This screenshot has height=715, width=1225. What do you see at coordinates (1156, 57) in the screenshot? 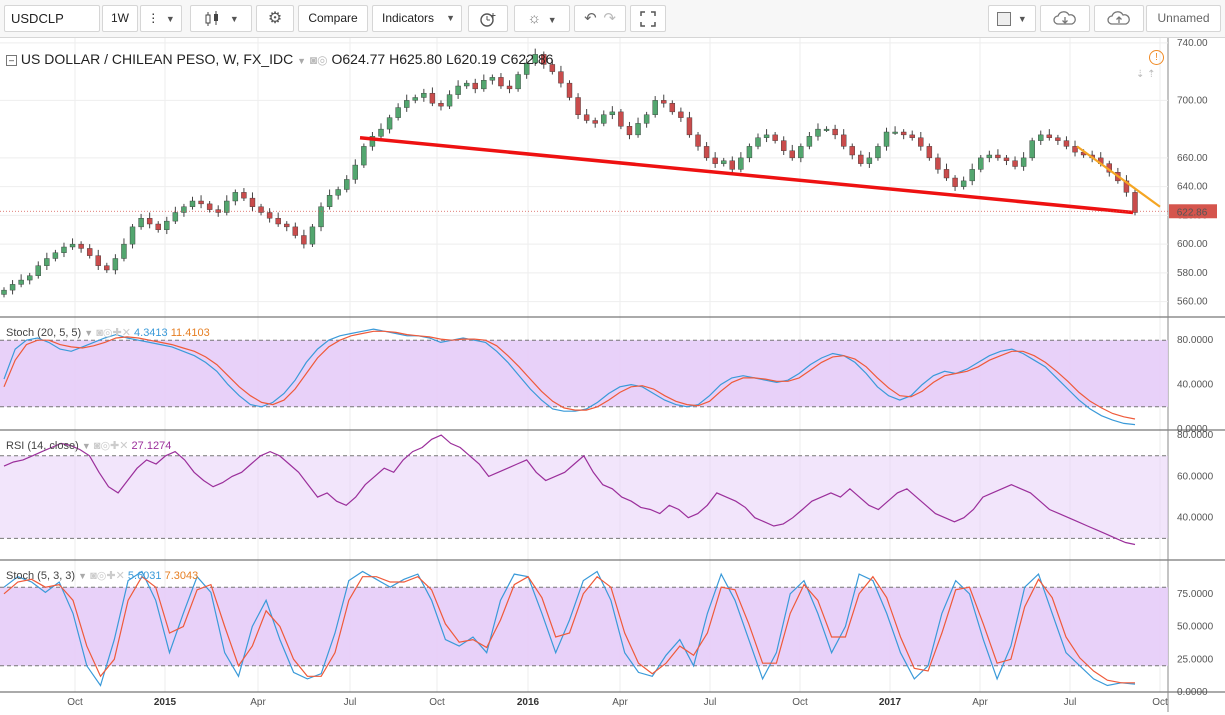
I see `alert-indicator-icon: !` at bounding box center [1156, 57].